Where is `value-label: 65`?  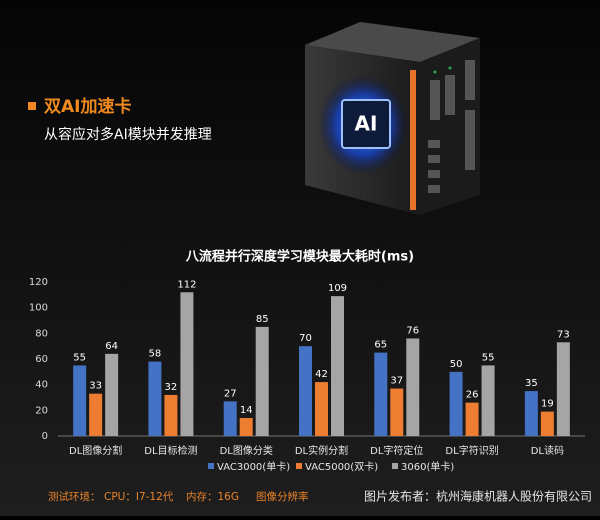 value-label: 65 is located at coordinates (380, 345).